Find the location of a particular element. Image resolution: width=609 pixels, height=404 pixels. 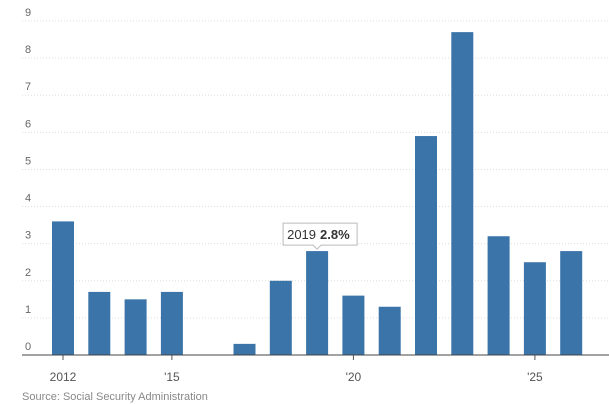

x-tick-label: '15 is located at coordinates (172, 377).